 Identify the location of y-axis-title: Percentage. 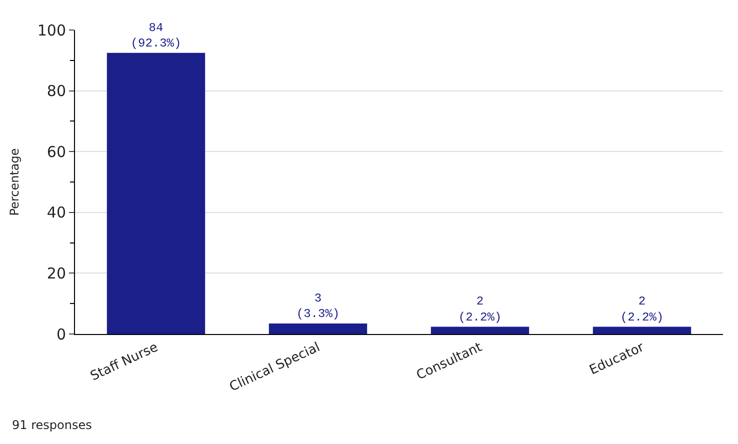
(15, 182).